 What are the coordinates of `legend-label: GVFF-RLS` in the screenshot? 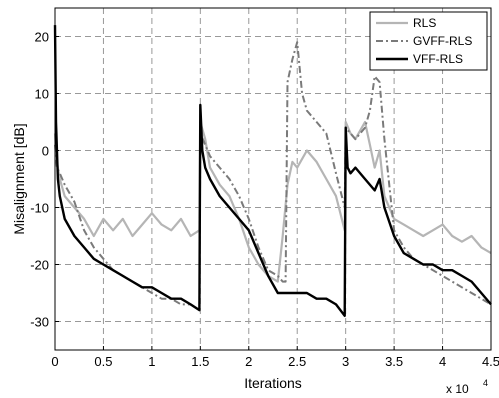 It's located at (442, 41).